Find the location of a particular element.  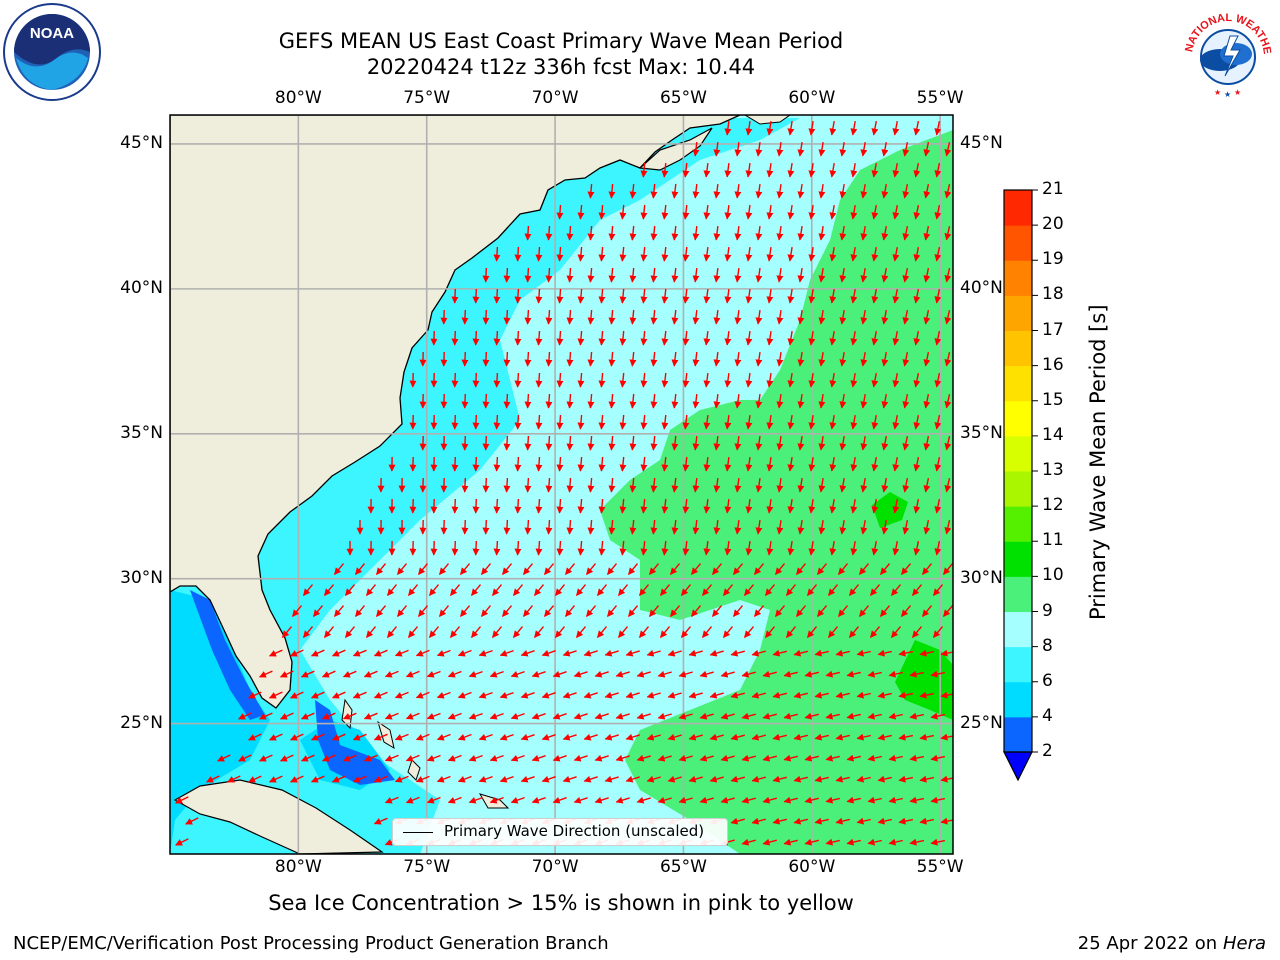

lon-tick-top-0: 80°W is located at coordinates (298, 98).